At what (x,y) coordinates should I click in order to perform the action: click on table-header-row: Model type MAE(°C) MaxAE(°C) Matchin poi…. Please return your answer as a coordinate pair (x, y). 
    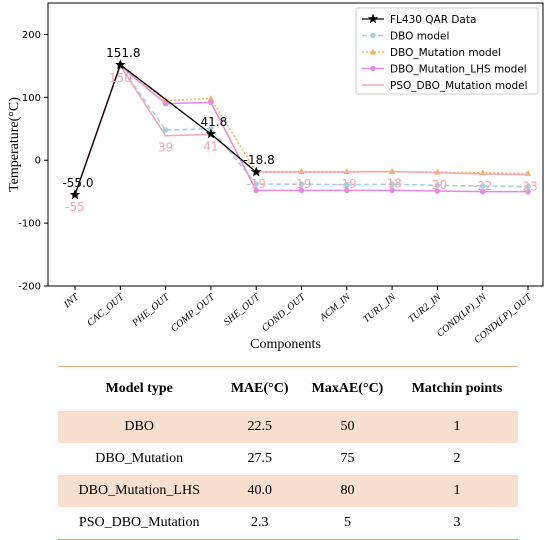
    Looking at the image, I should click on (288, 389).